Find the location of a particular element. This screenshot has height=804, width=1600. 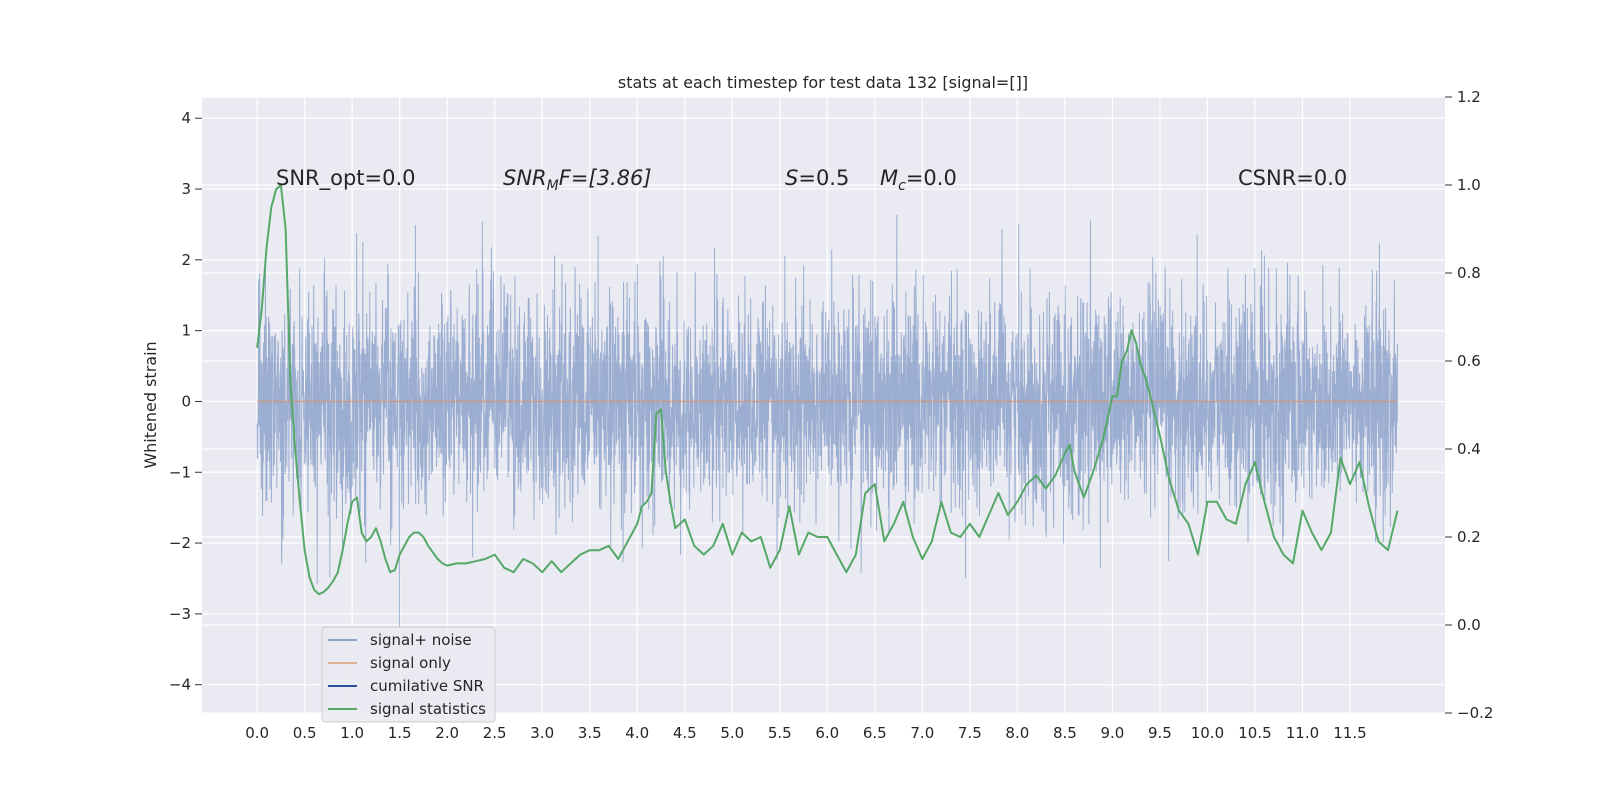

x-tick-label: 7.0 is located at coordinates (922, 733).